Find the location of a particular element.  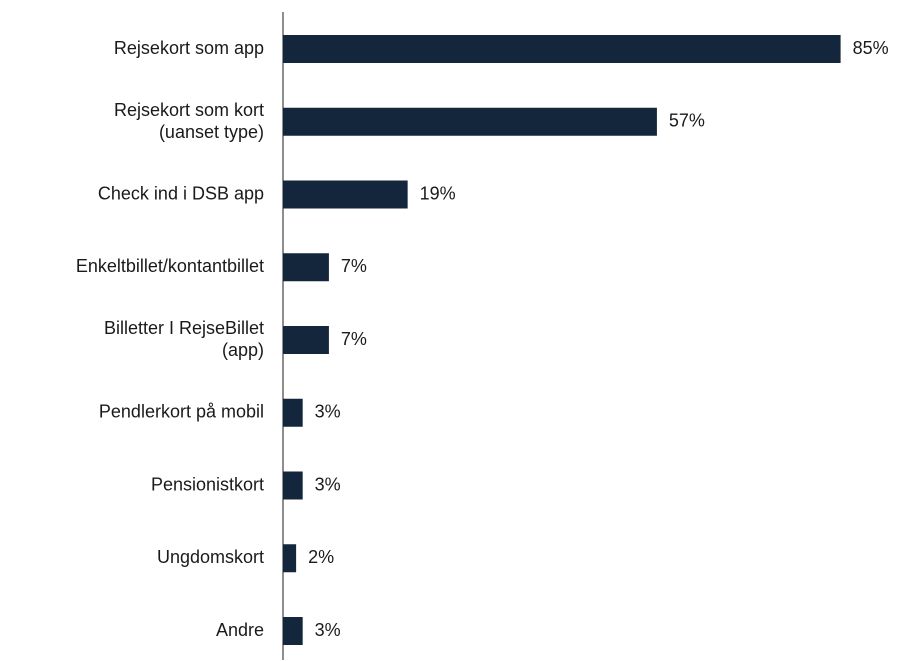

category-label: Ungdomskort is located at coordinates (210, 557).